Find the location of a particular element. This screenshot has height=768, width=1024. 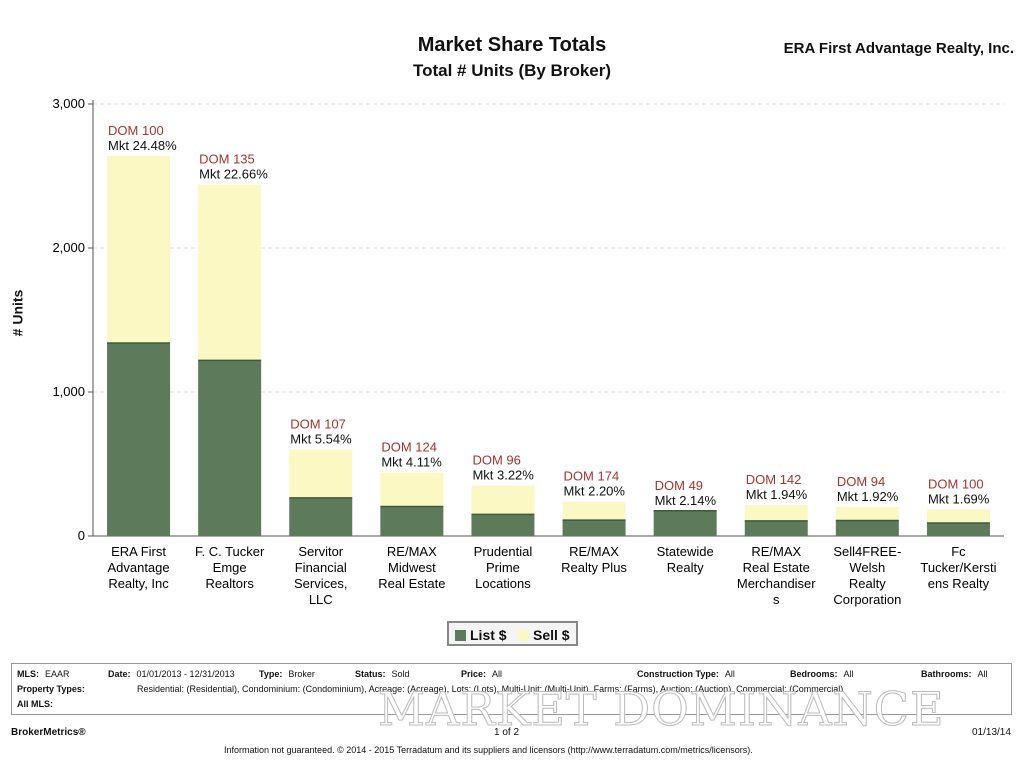

x-tick-label: Emge is located at coordinates (230, 567).